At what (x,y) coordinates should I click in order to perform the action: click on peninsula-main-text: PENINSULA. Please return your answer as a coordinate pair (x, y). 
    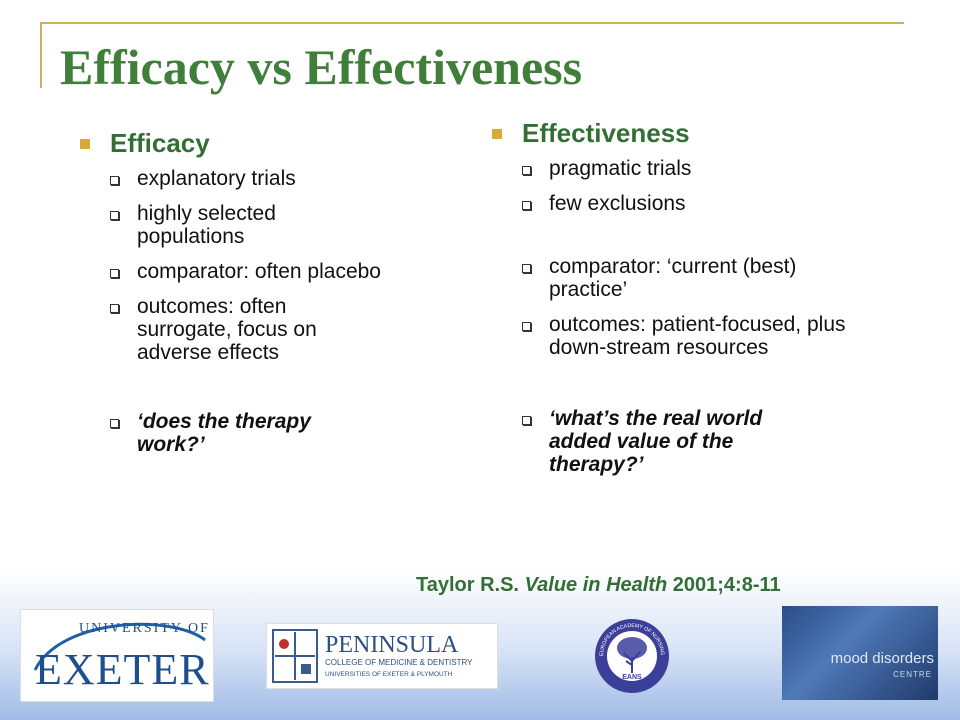
    Looking at the image, I should click on (392, 645).